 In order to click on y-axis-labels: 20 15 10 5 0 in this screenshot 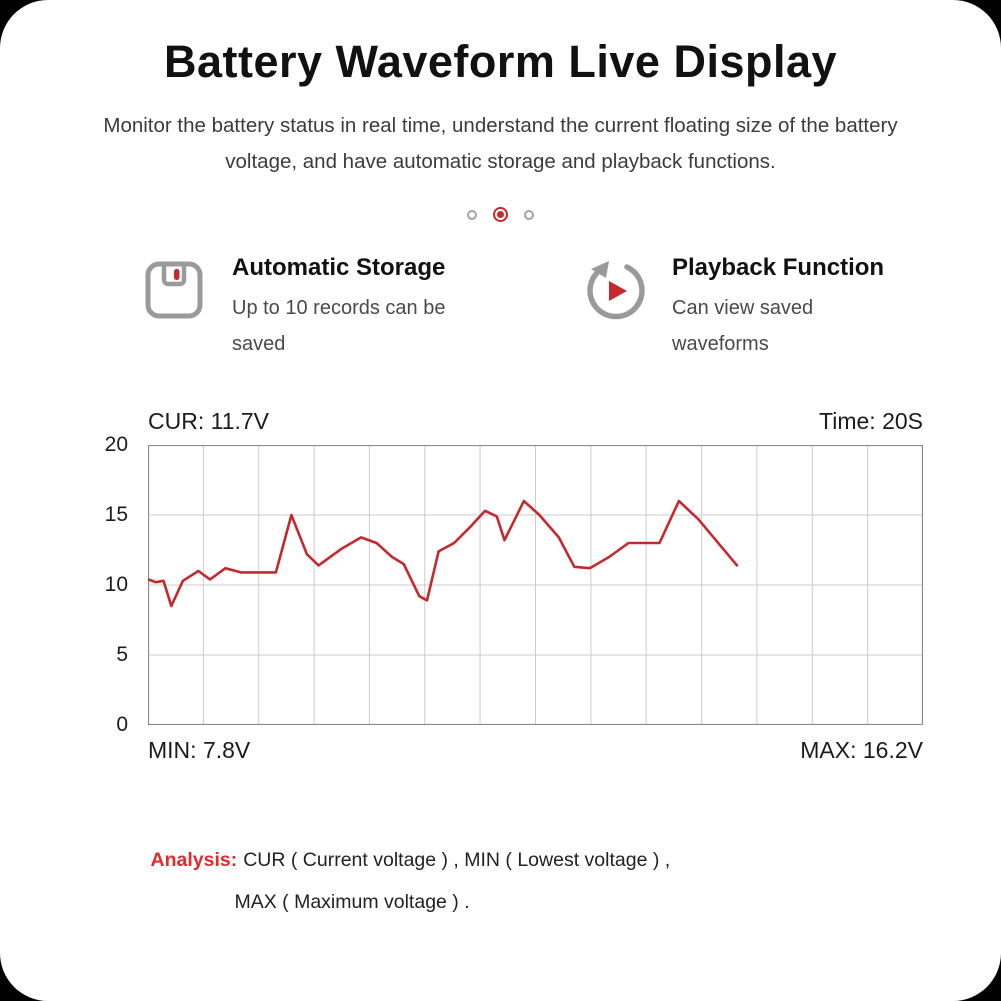, I will do `click(115, 584)`.